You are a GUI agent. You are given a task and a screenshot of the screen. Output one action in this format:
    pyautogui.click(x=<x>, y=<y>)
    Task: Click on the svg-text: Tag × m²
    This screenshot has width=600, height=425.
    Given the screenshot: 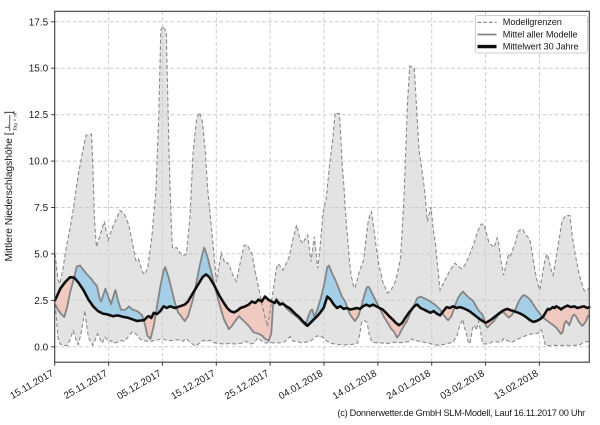 What is the action you would take?
    pyautogui.click(x=16, y=121)
    